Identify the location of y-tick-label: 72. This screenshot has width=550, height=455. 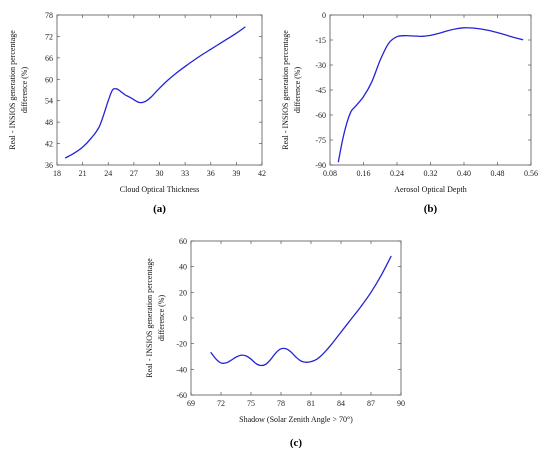
(49, 36).